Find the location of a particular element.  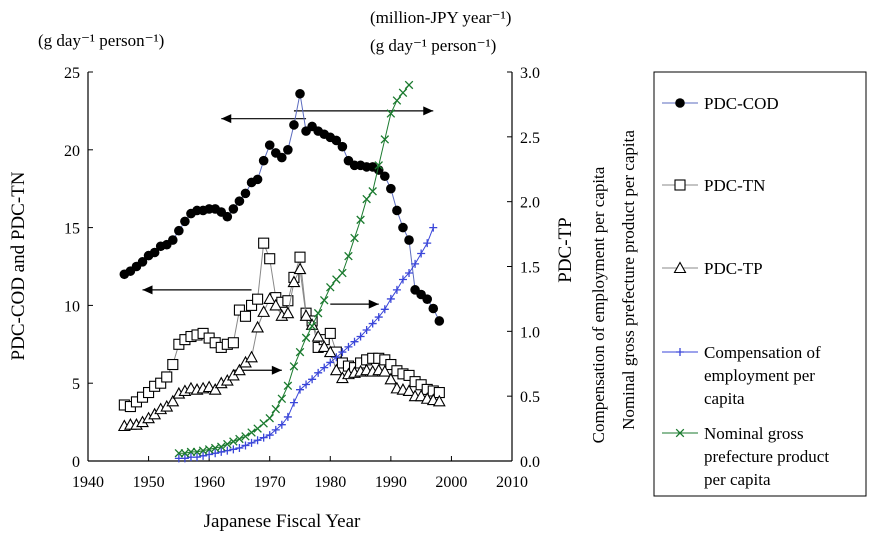

legend-entry: Compensation of employment per capita is located at coordinates (741, 375).